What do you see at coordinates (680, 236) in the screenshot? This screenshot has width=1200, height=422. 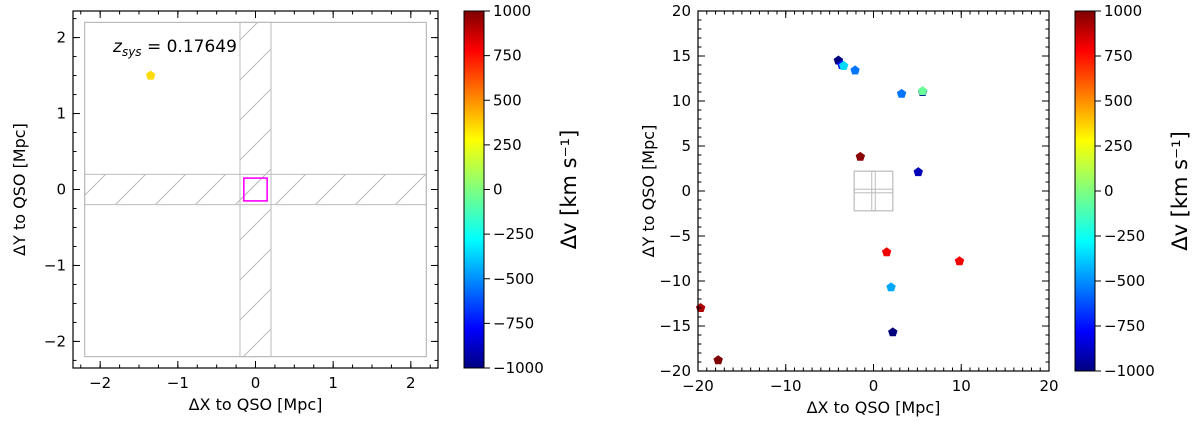 I see `y-tick-label: −5` at bounding box center [680, 236].